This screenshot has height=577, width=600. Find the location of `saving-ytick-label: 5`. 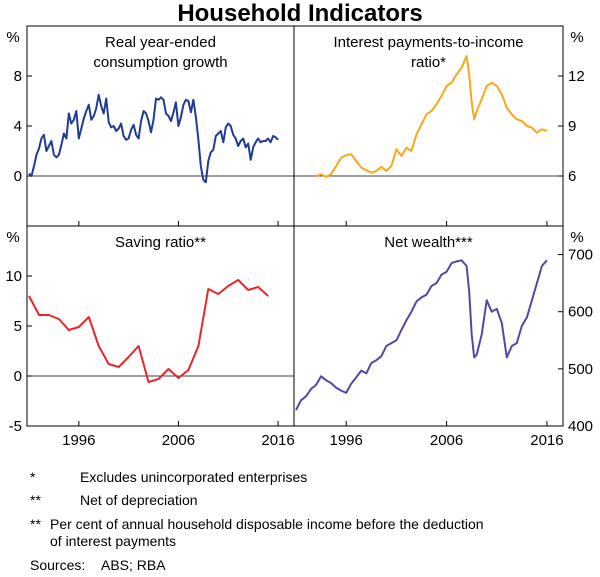

saving-ytick-label: 5 is located at coordinates (18, 326).